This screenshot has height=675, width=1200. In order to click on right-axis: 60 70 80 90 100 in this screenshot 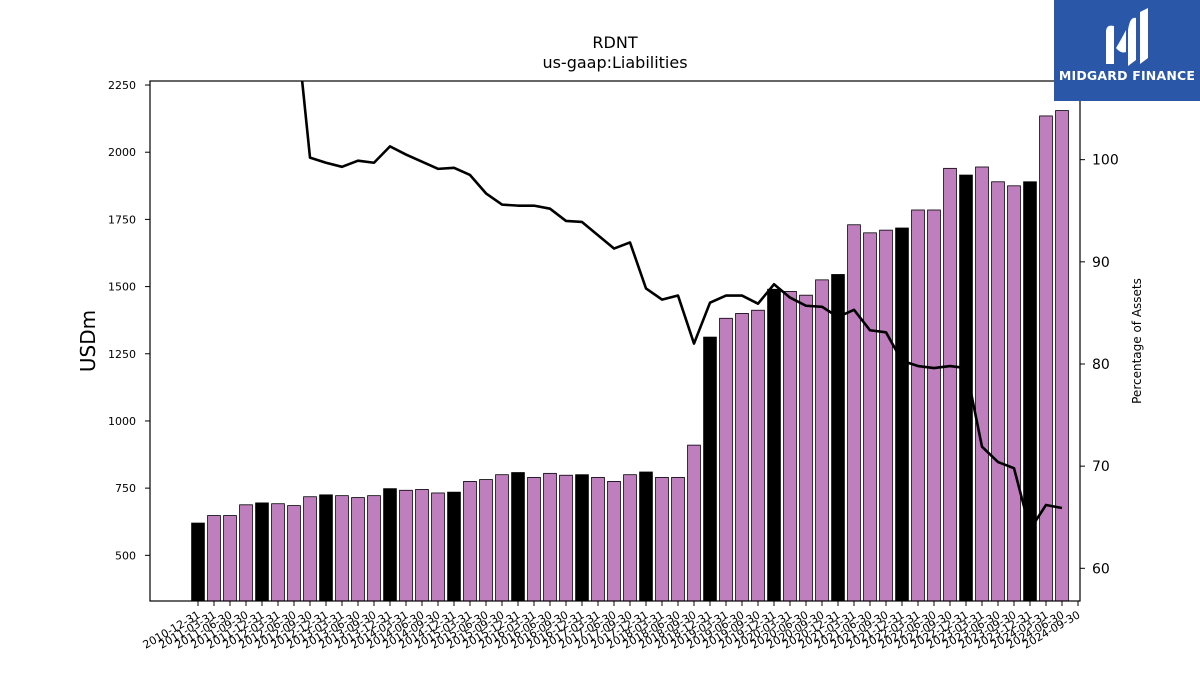, I will do `click(1099, 365)`.